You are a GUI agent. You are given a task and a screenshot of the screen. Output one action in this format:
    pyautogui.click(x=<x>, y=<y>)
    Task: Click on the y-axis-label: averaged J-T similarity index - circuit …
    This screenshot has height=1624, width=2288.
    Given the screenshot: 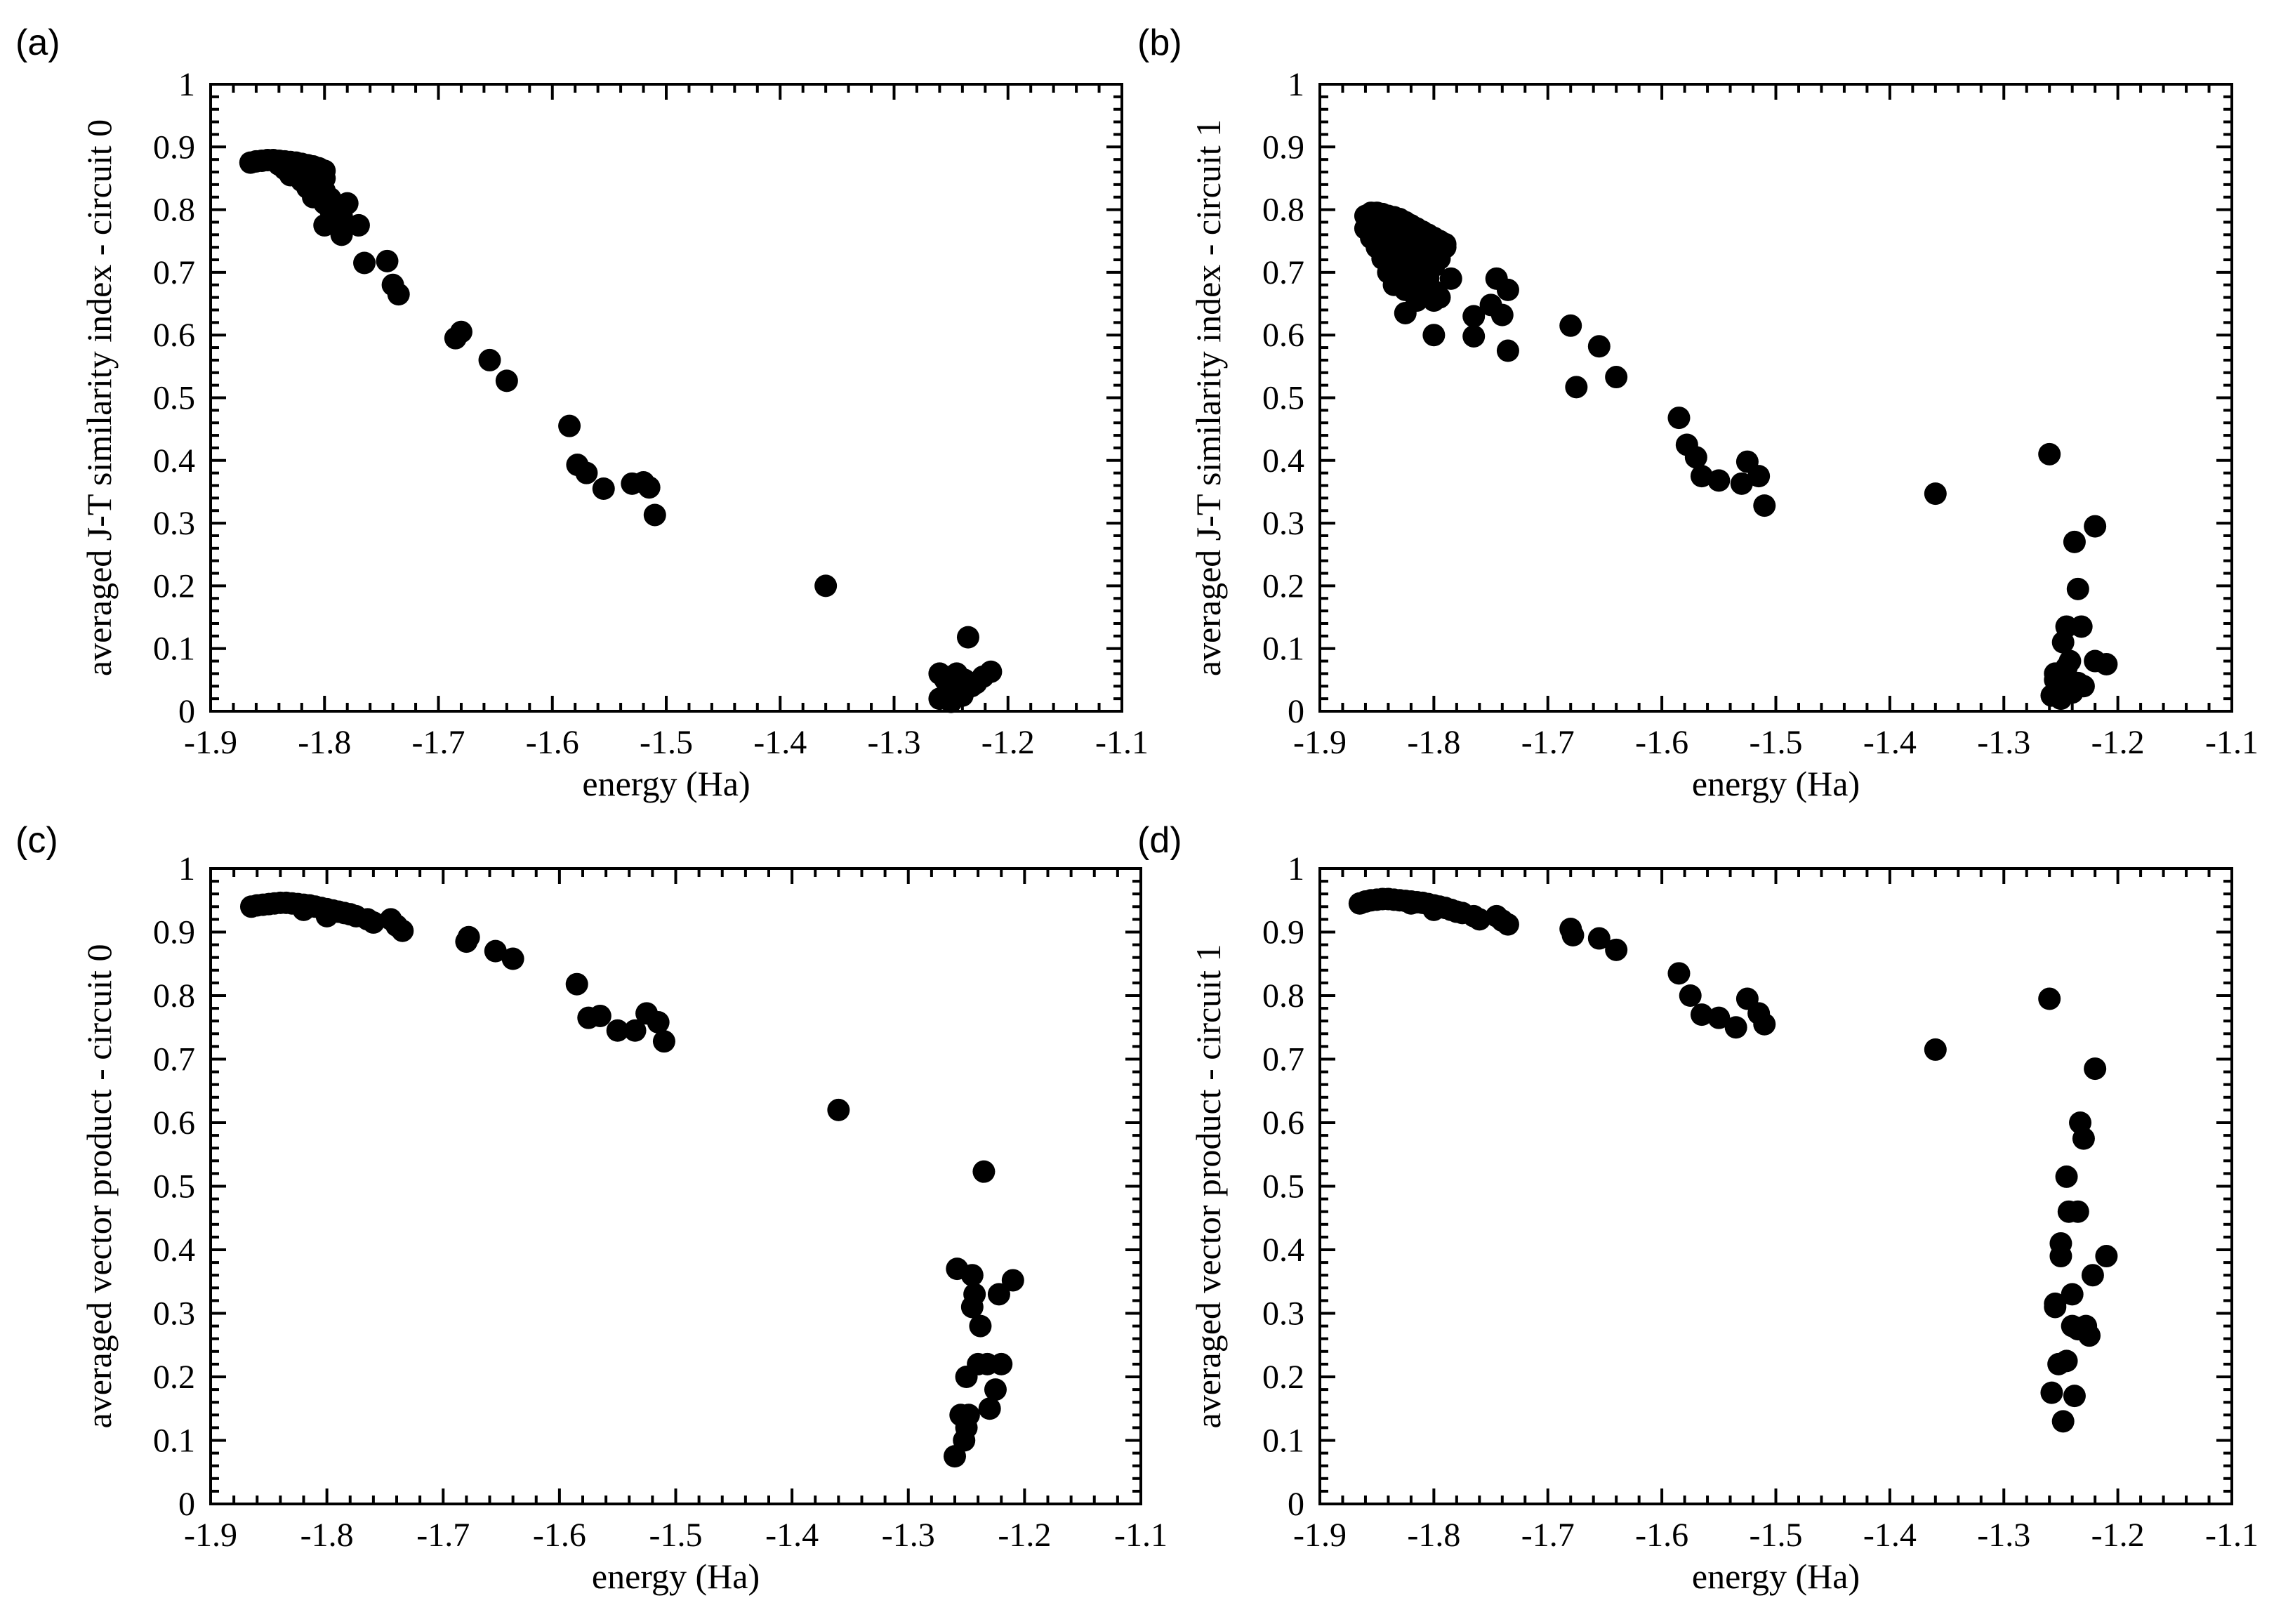 What is the action you would take?
    pyautogui.click(x=1208, y=397)
    